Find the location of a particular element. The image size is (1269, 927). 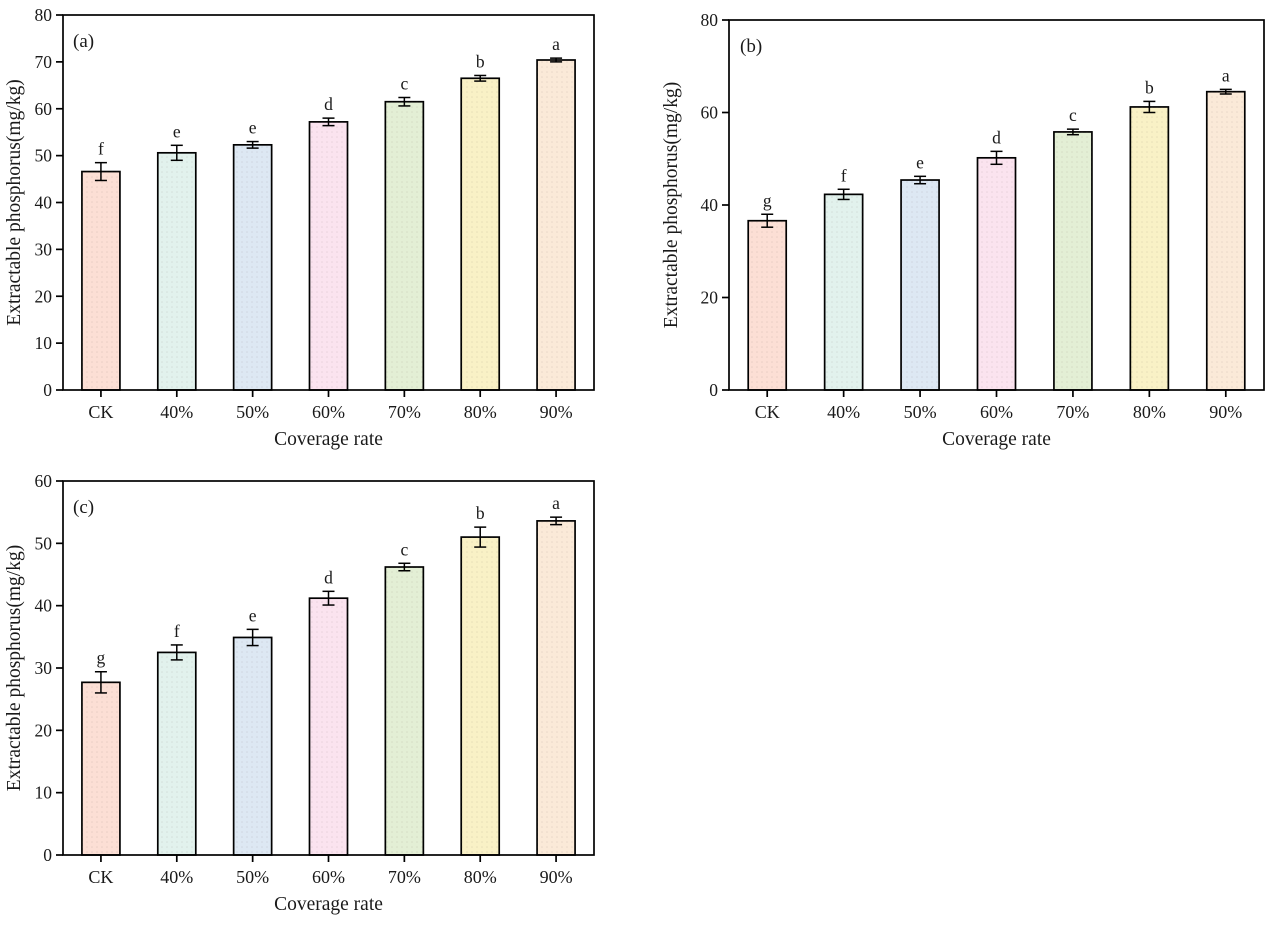

panel-label: (a) is located at coordinates (83, 41).